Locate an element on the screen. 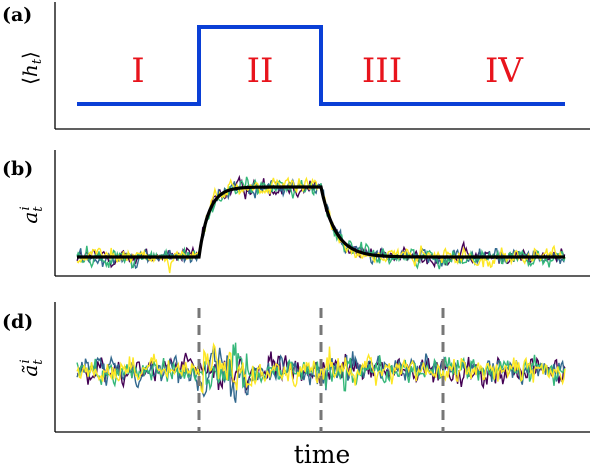 The height and width of the screenshot is (473, 592). mean-activity-line is located at coordinates (321, 222).